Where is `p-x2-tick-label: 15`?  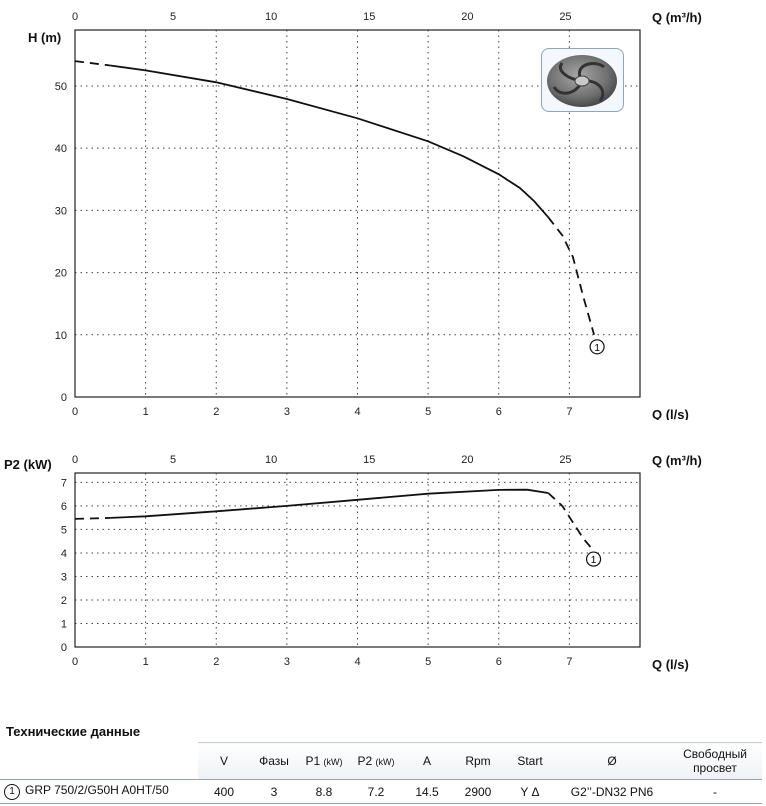 p-x2-tick-label: 15 is located at coordinates (369, 460).